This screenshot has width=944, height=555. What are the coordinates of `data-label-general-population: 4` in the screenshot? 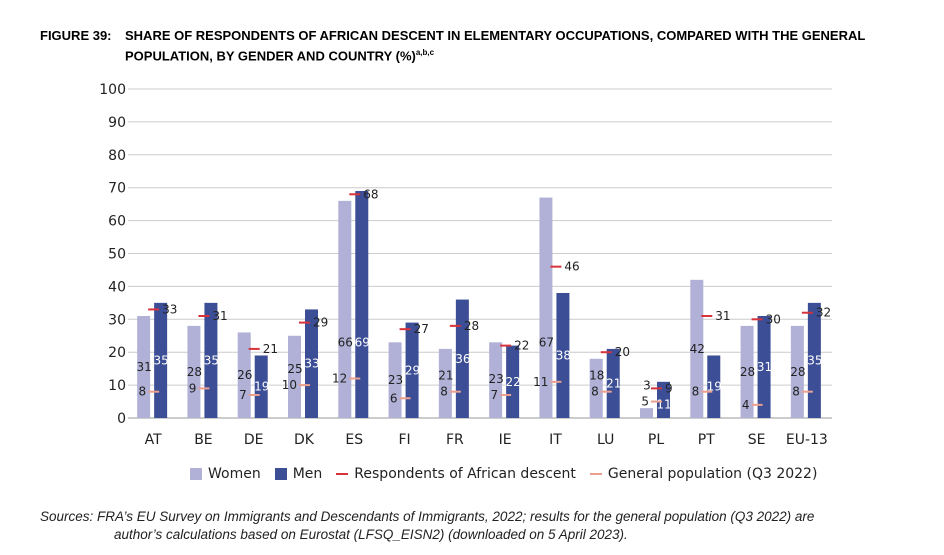 It's located at (746, 405).